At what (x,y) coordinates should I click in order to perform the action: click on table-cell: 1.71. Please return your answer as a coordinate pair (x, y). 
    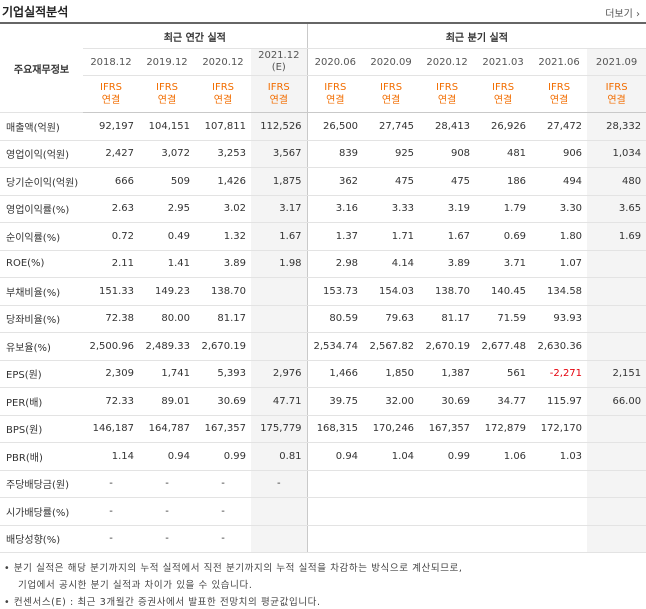
    Looking at the image, I should click on (391, 236).